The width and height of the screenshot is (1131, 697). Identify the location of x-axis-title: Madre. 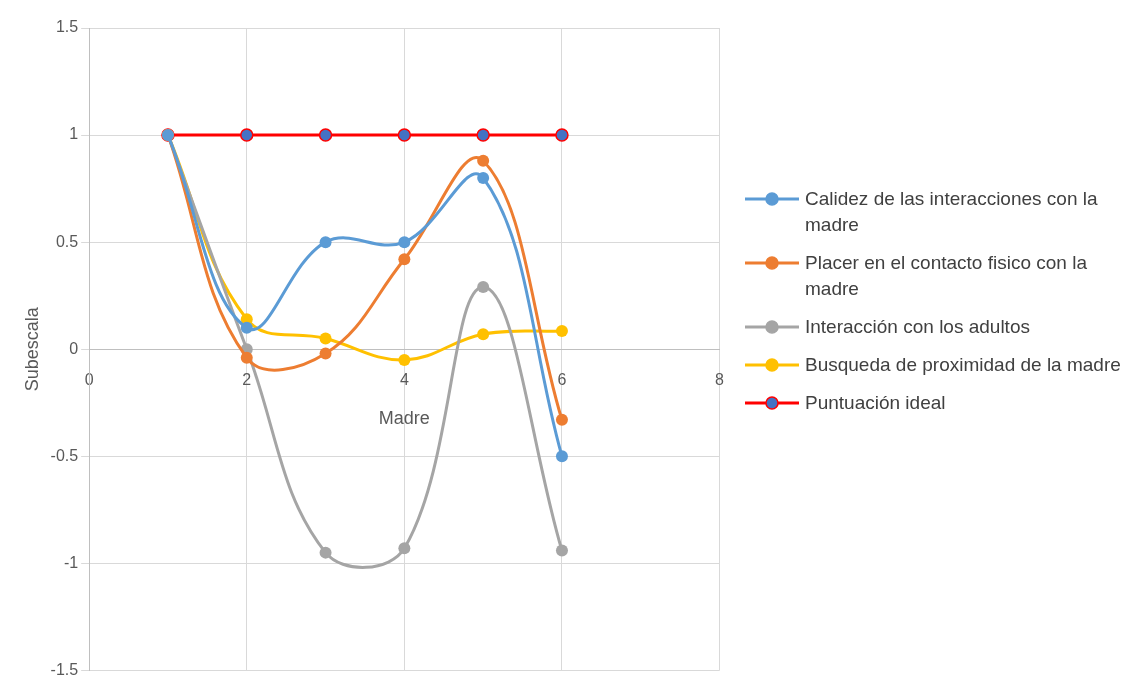
(404, 418).